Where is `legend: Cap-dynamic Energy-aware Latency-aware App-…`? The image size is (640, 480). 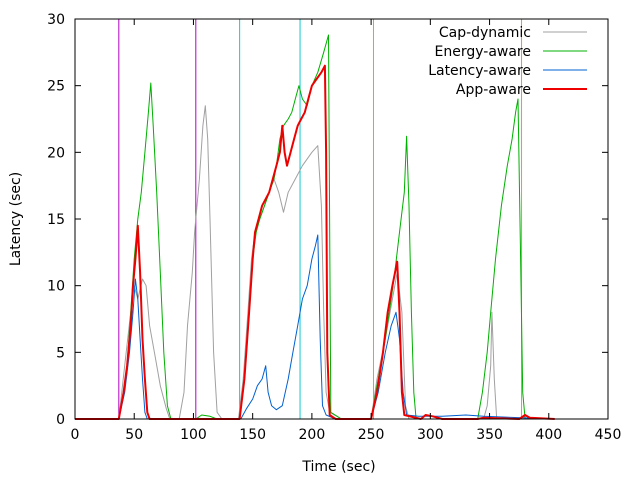
legend: Cap-dynamic Energy-aware Latency-aware App-… is located at coordinates (507, 61).